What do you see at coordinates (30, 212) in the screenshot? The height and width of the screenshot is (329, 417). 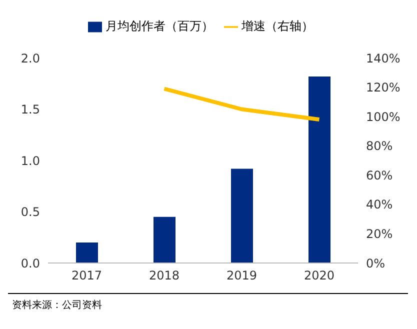 I see `y-tick-label: 0.5` at bounding box center [30, 212].